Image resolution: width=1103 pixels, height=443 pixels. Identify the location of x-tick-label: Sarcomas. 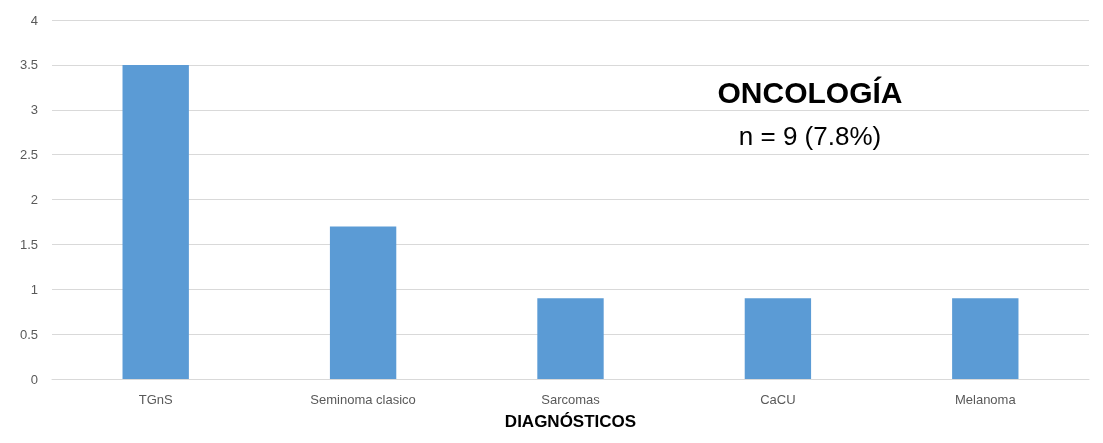
(571, 399).